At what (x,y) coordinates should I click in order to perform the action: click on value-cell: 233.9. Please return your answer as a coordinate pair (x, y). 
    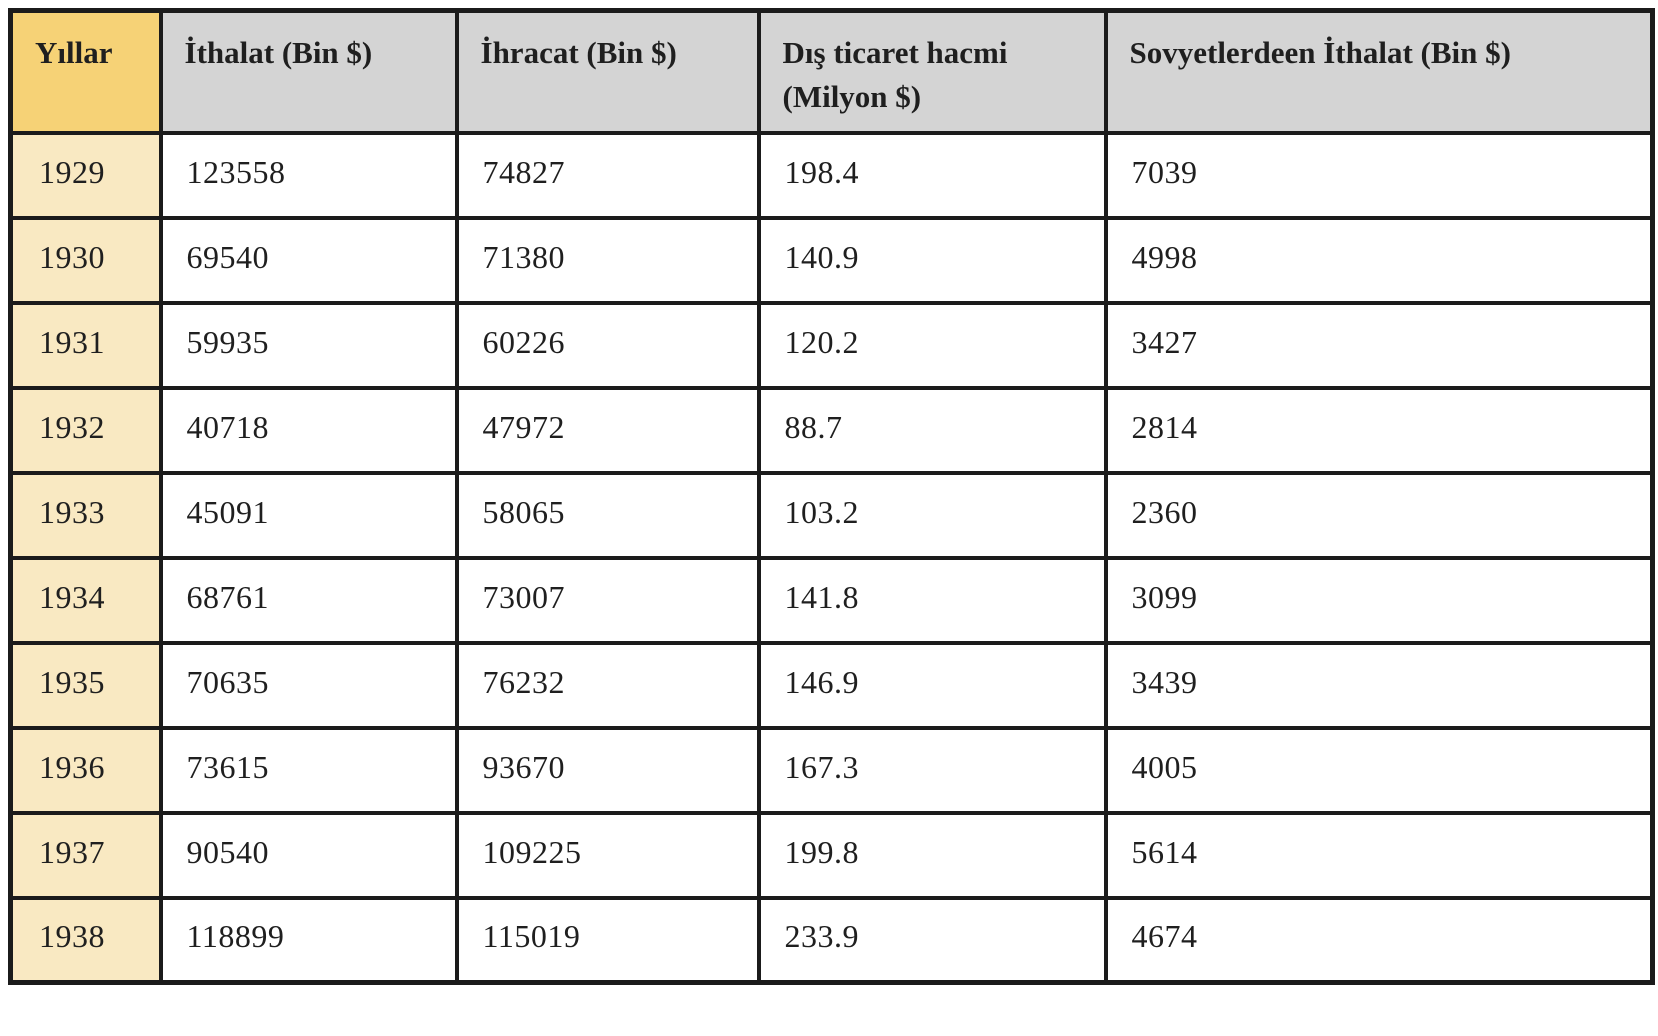
    Looking at the image, I should click on (932, 940).